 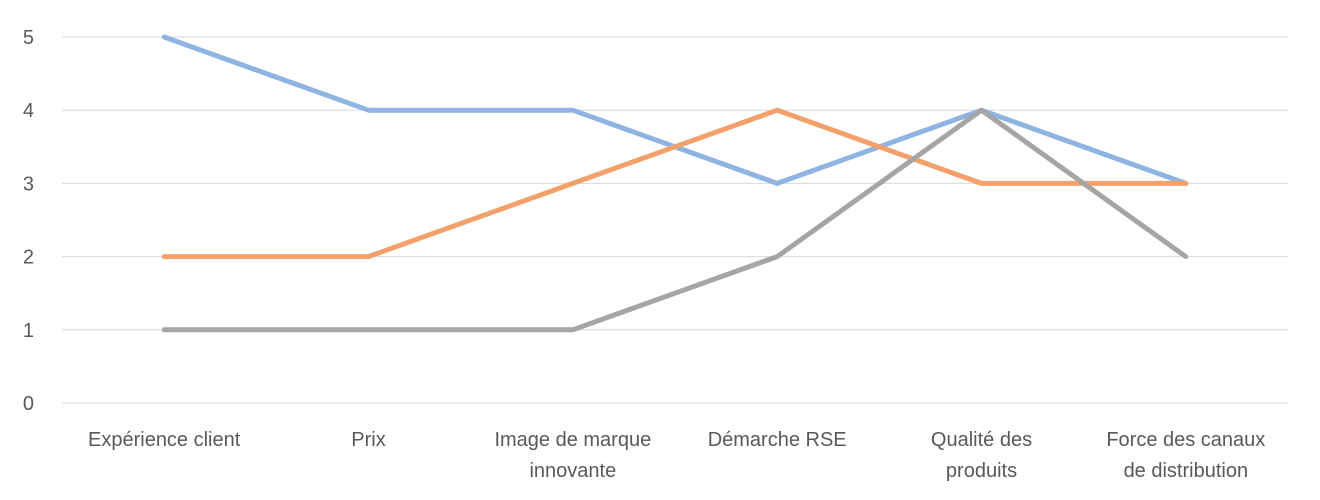 I want to click on x-tick-label-line: Démarche RSE, so click(x=777, y=440).